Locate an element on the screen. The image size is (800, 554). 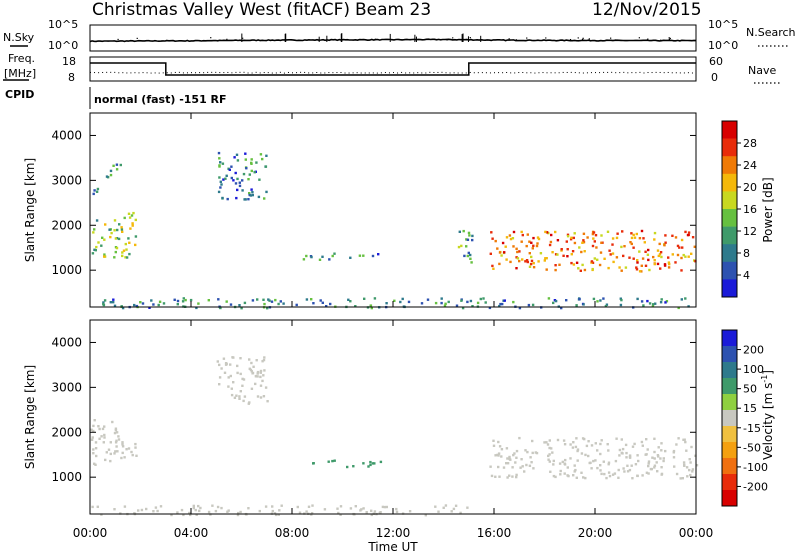
noise-left-label: N.Sky is located at coordinates (19, 37).